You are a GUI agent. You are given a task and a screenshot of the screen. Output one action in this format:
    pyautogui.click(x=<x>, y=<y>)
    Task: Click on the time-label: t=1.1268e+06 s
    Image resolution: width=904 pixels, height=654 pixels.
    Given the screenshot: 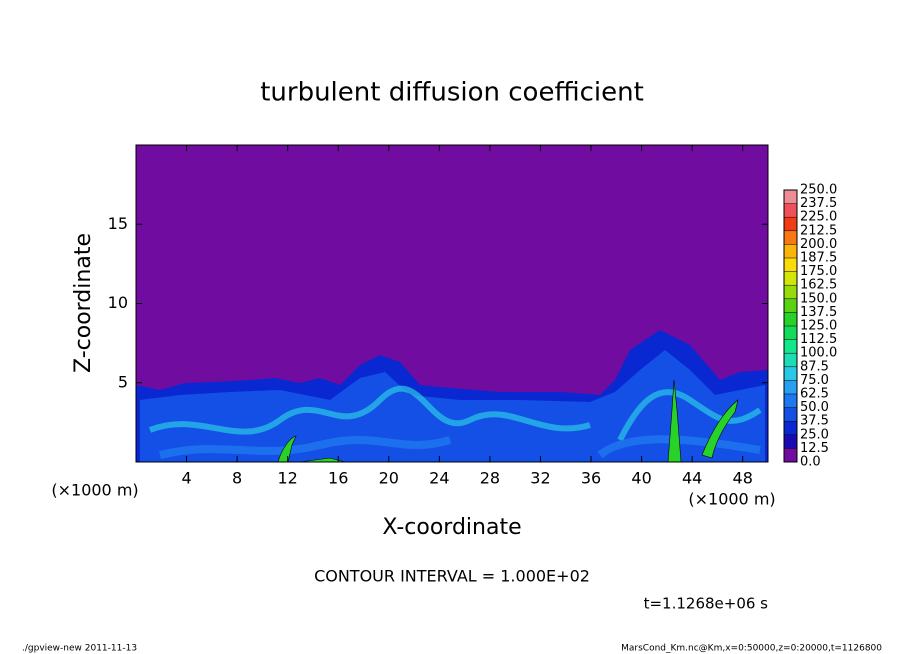 What is the action you would take?
    pyautogui.click(x=706, y=604)
    